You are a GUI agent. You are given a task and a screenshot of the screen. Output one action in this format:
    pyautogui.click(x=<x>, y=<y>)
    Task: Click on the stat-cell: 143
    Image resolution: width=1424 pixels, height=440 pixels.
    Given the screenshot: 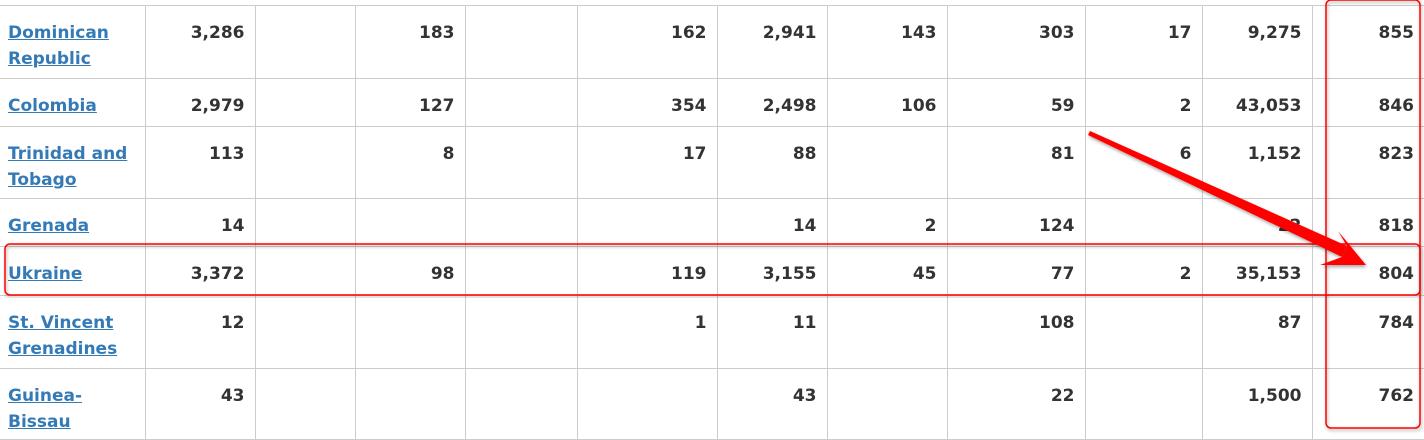 What is the action you would take?
    pyautogui.click(x=887, y=42)
    